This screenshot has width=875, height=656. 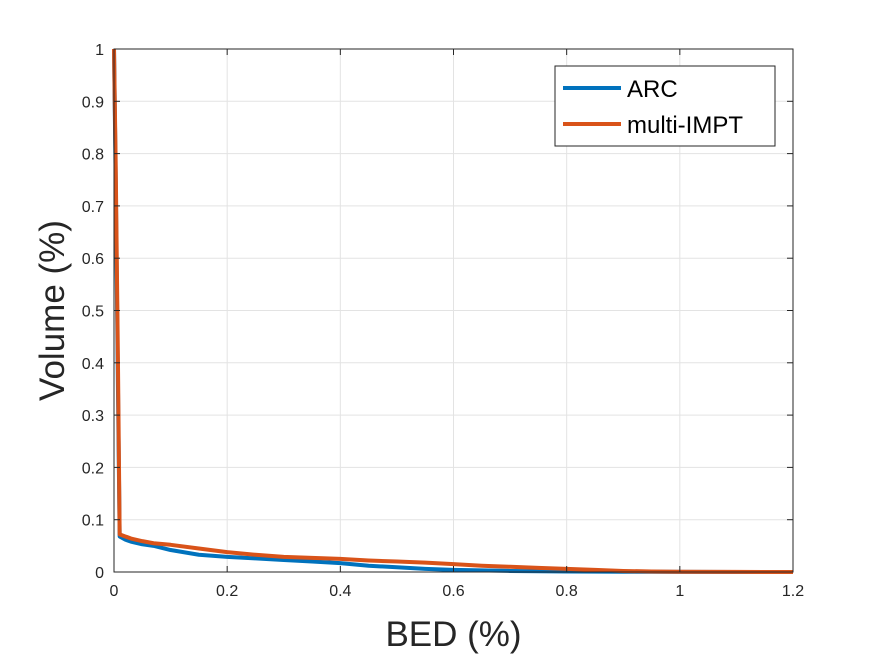 I want to click on y-tick-label: 0.9, so click(x=93, y=102).